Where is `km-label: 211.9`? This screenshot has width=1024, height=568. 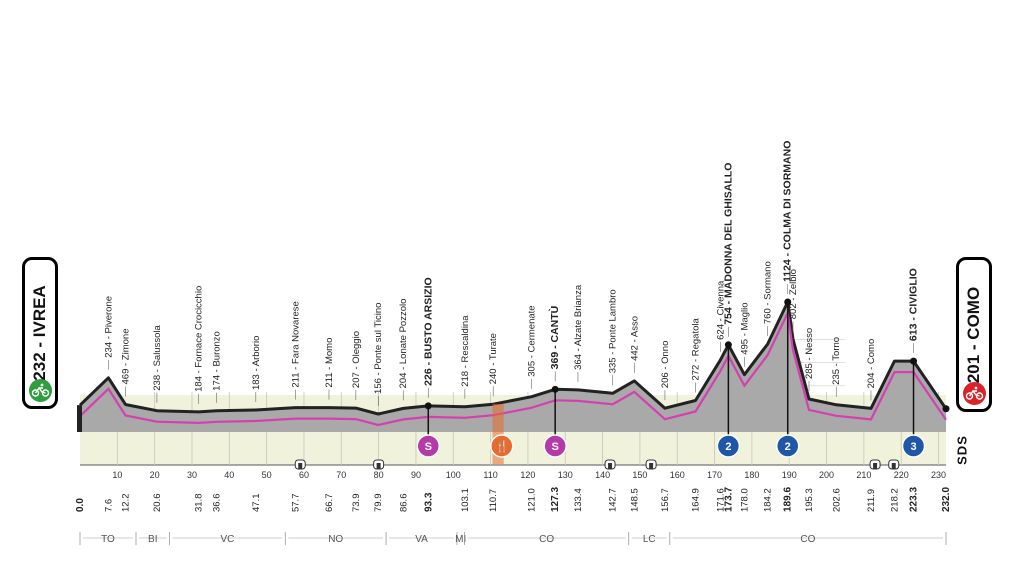
km-label: 211.9 is located at coordinates (871, 500).